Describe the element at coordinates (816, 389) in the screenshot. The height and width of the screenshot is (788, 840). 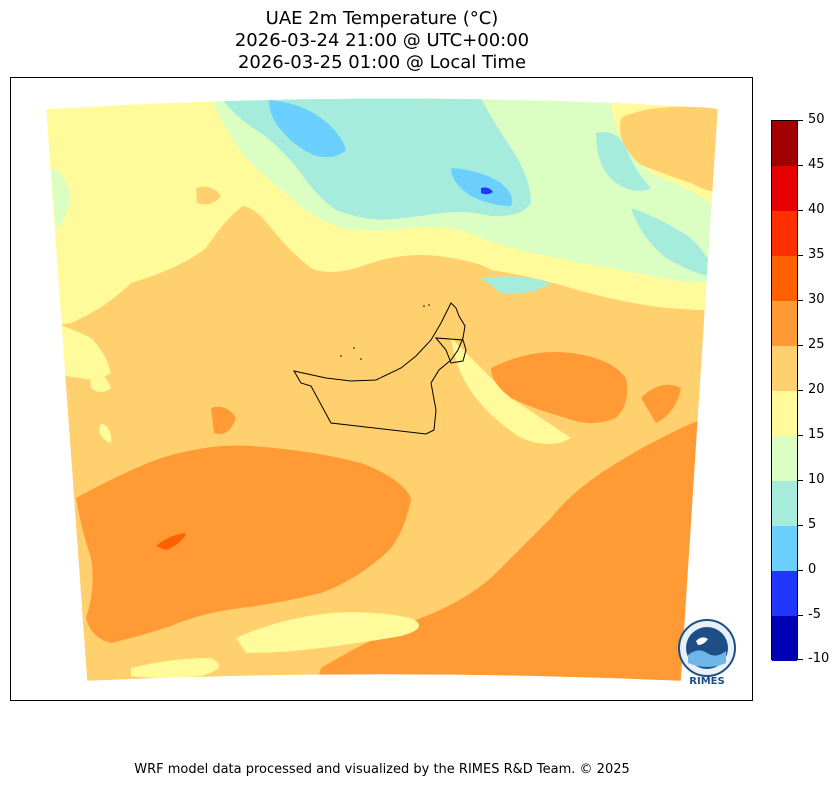
I see `colorbar-tick-label: 20` at that location.